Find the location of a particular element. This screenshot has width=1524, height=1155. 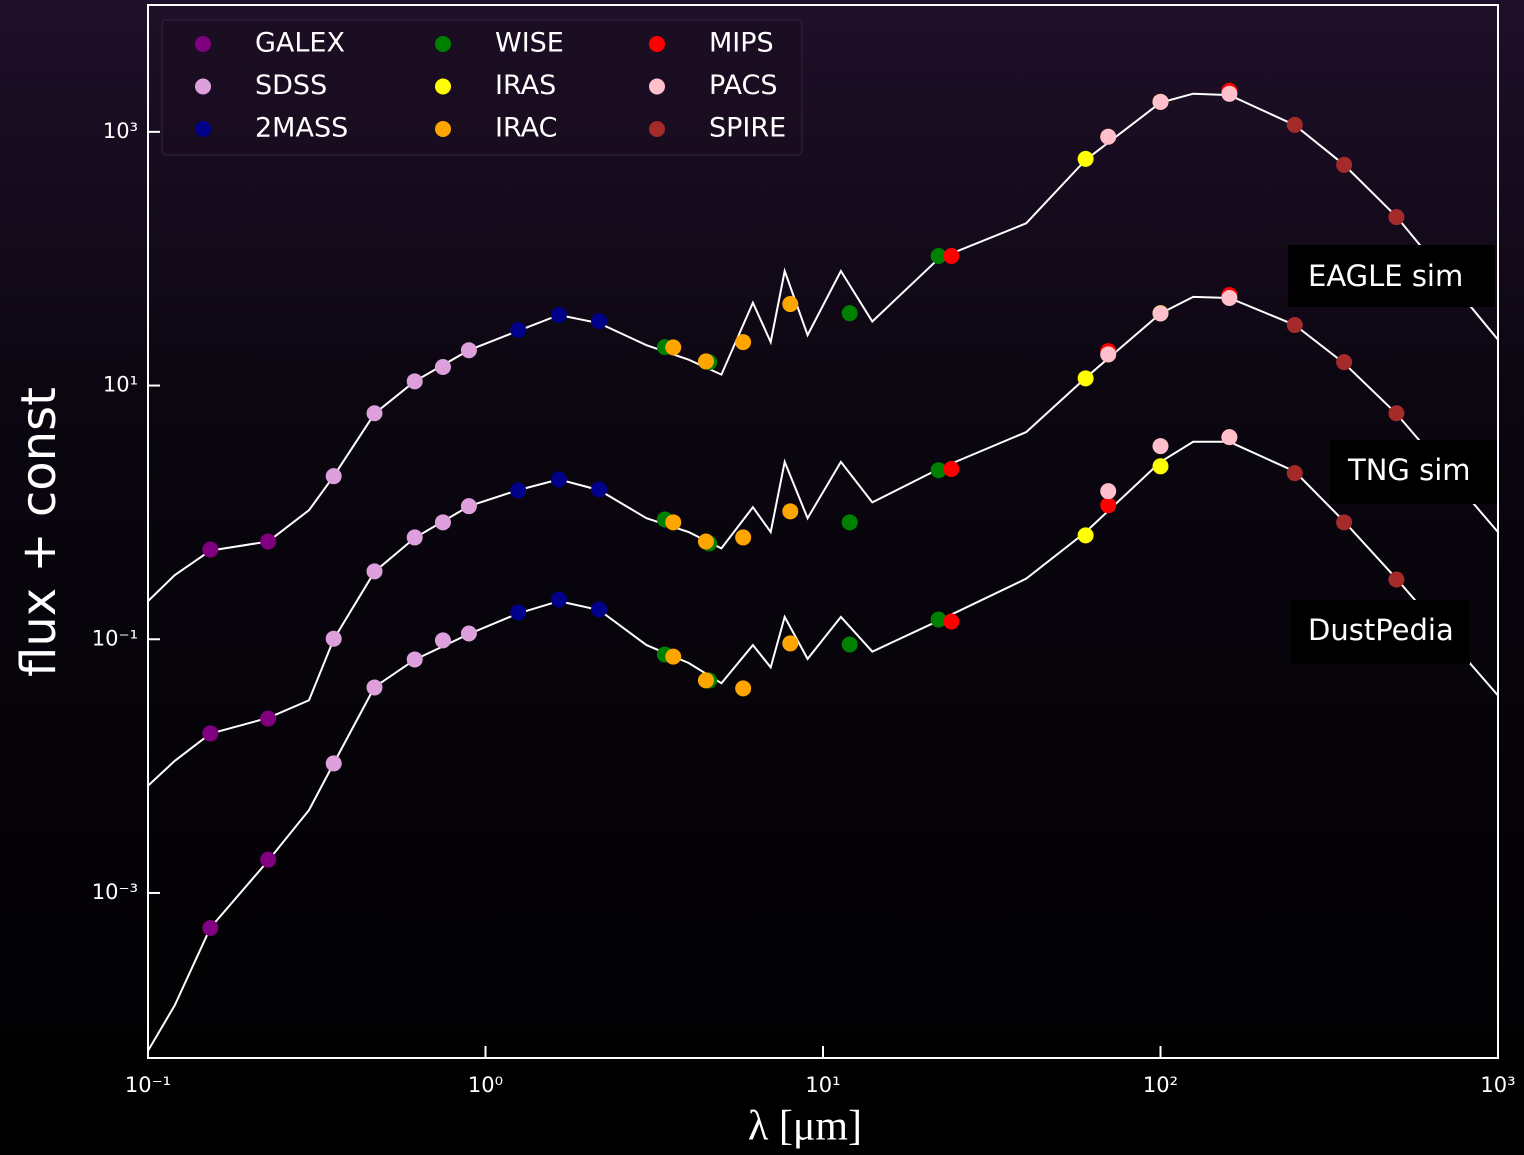

legend-label: IRAC is located at coordinates (526, 128).